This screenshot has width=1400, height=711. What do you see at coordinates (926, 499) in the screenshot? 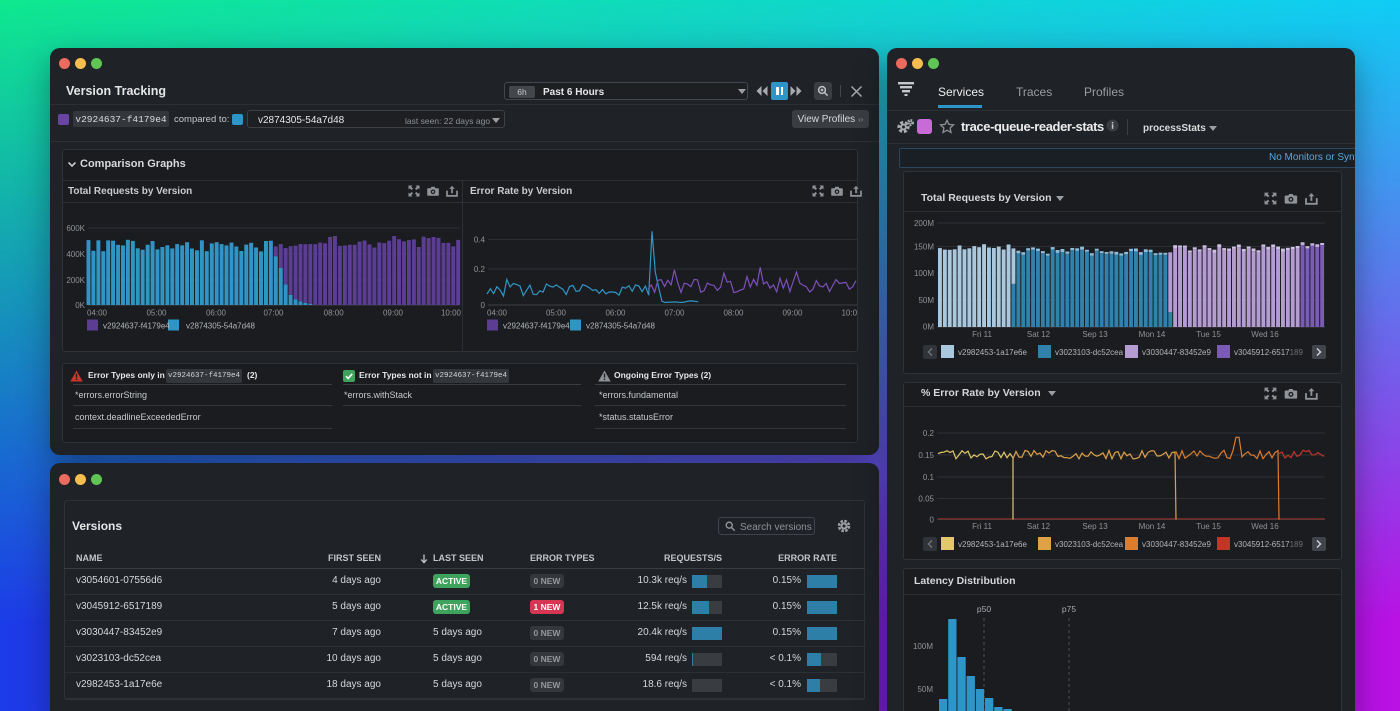
I see `svg-text: 0.05` at bounding box center [926, 499].